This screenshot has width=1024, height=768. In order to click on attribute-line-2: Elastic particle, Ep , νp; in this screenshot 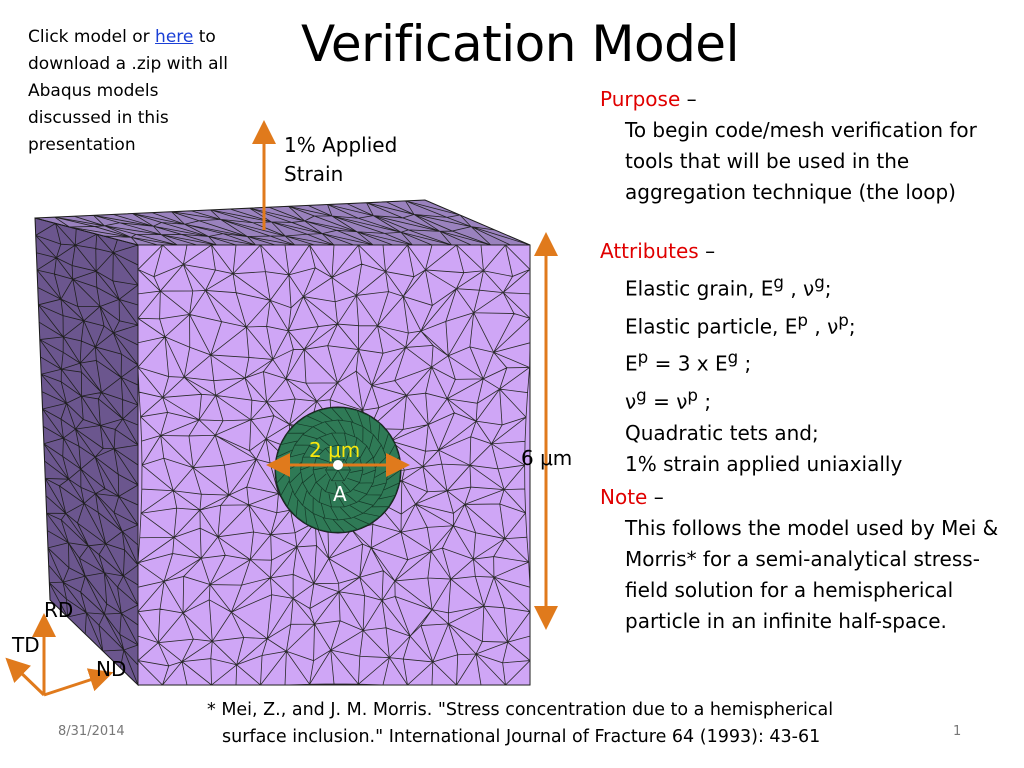, I will do `click(740, 324)`.